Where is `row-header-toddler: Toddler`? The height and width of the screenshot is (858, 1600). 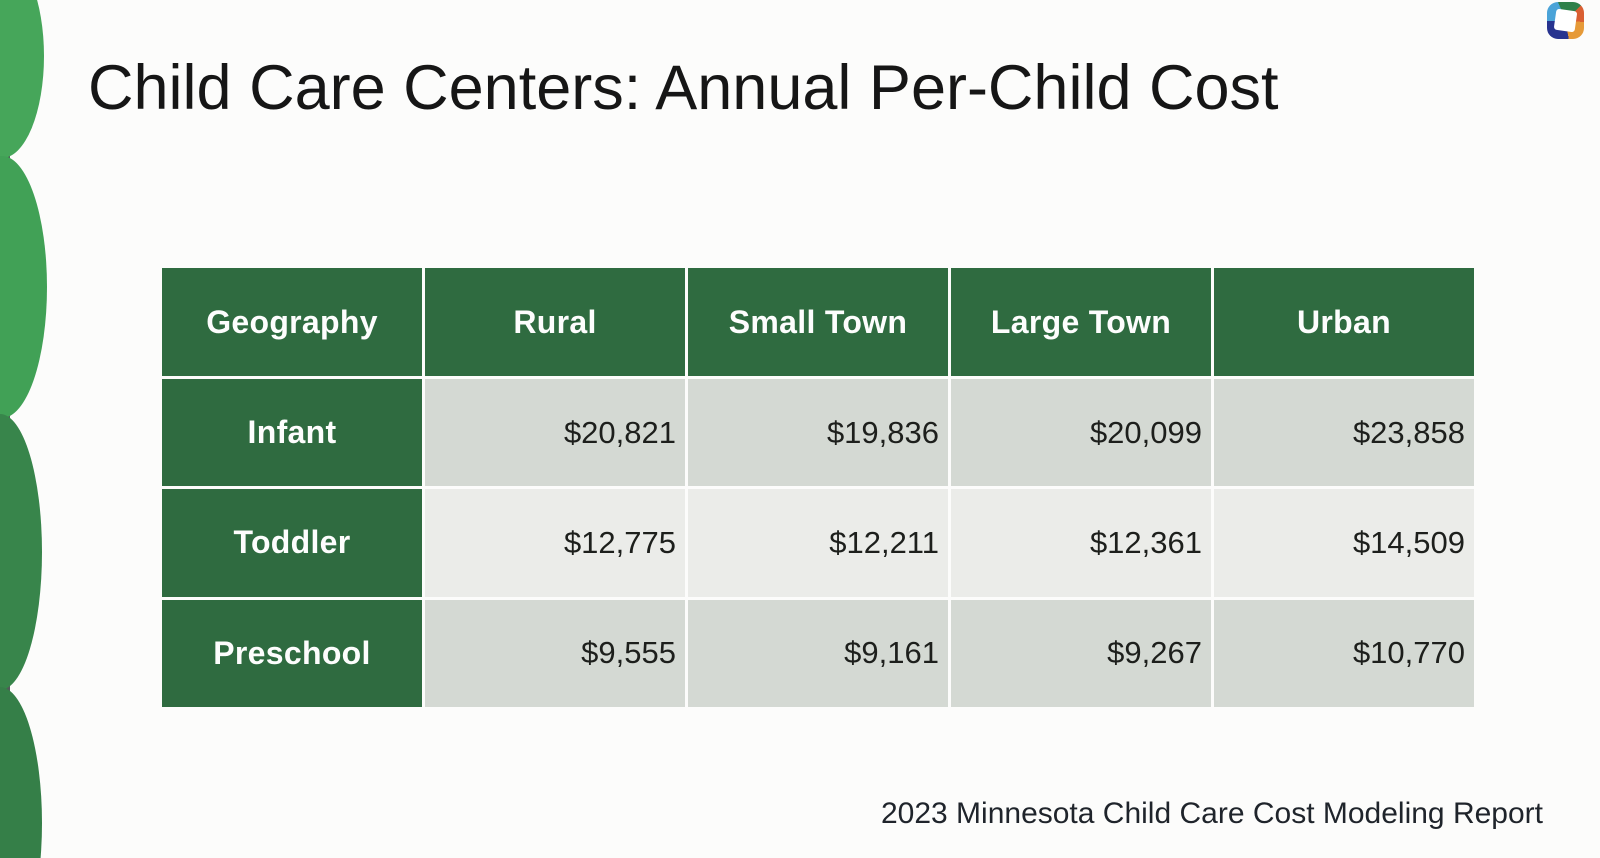
row-header-toddler: Toddler is located at coordinates (292, 543).